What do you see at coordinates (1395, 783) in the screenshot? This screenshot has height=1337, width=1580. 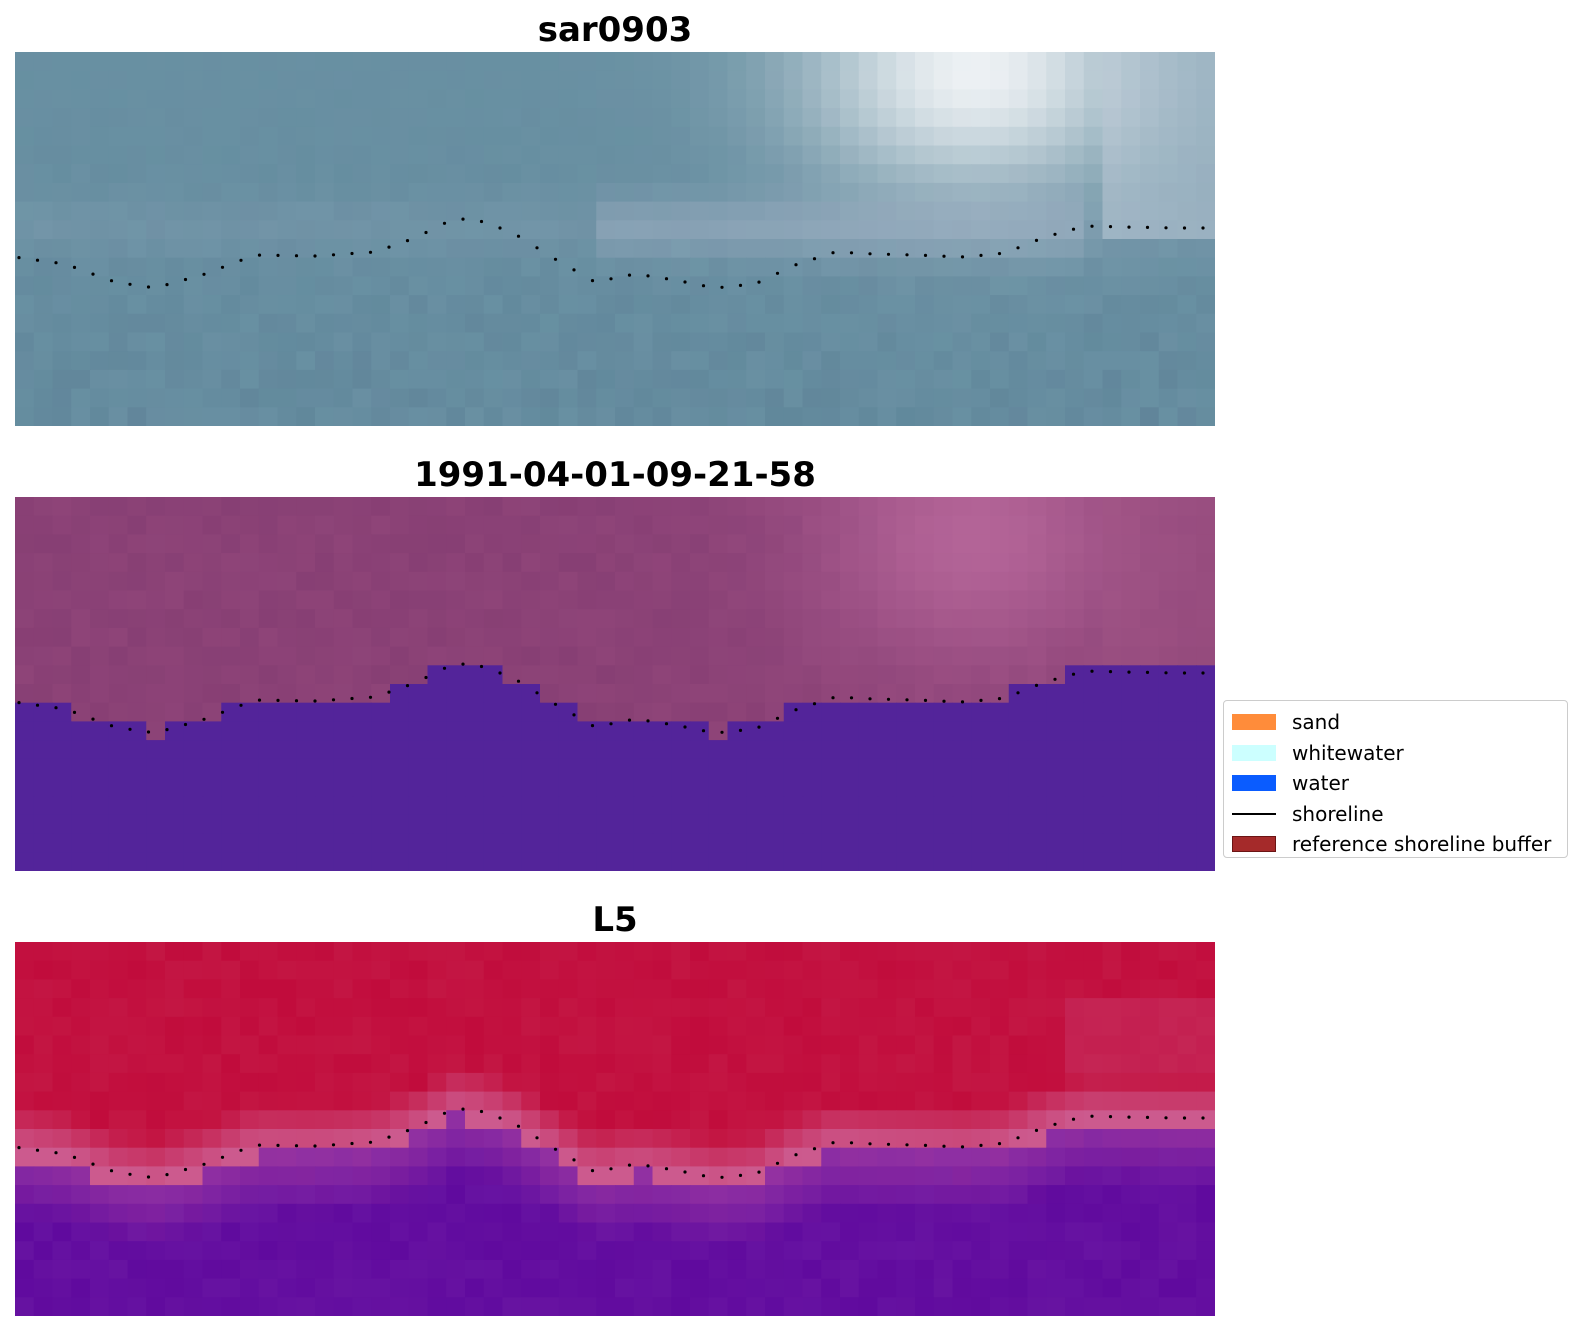 I see `legend-item-water: water` at bounding box center [1395, 783].